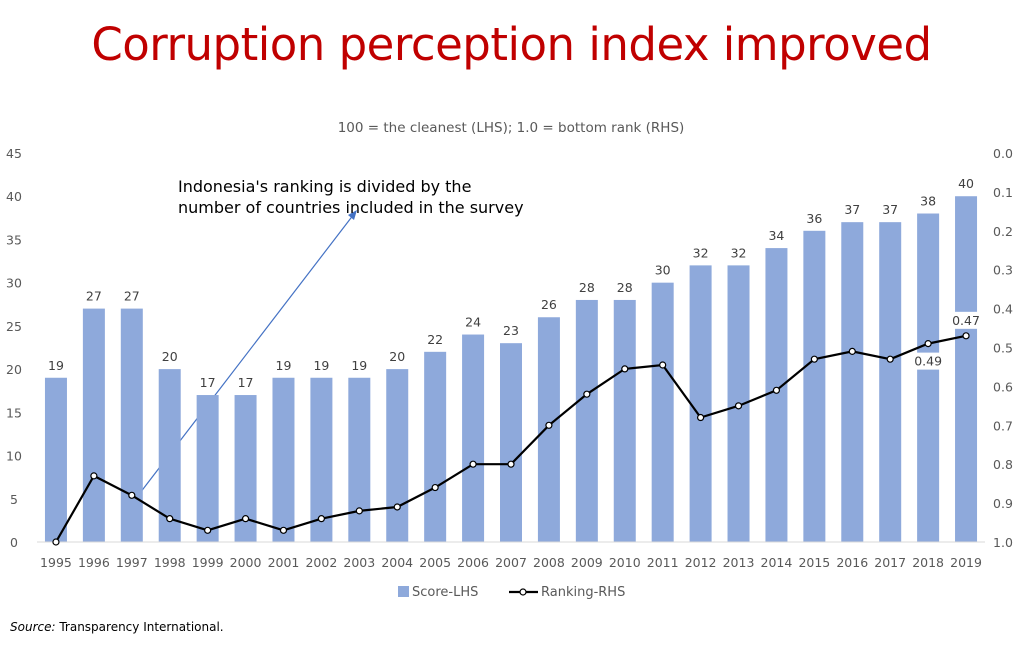  What do you see at coordinates (700, 403) in the screenshot?
I see `bar-2012` at bounding box center [700, 403].